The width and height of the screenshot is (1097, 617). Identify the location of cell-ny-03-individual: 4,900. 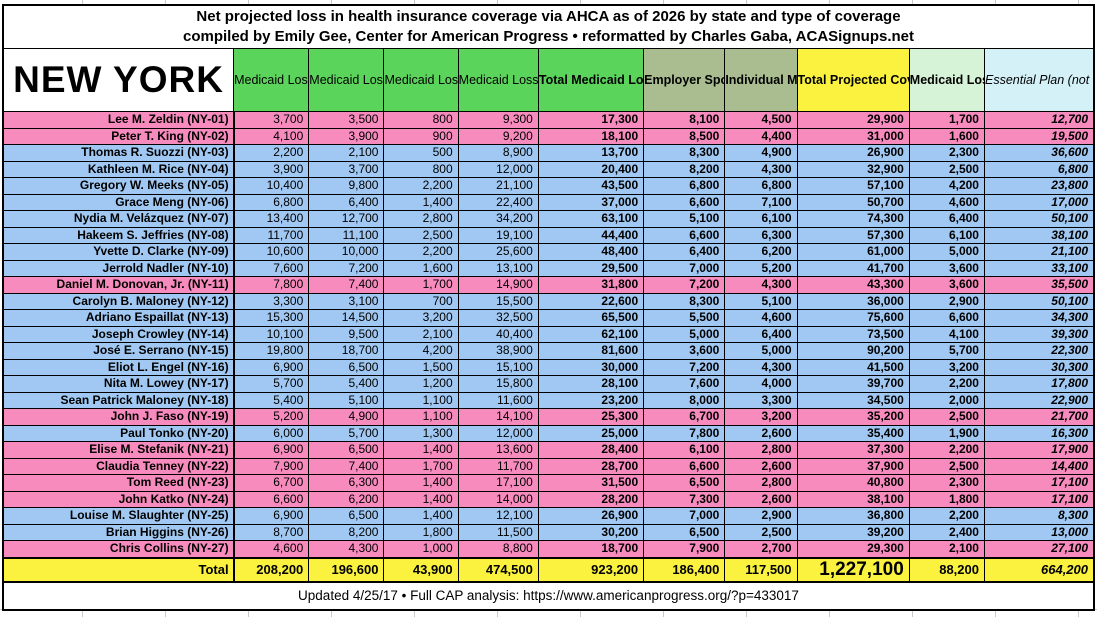
(761, 153).